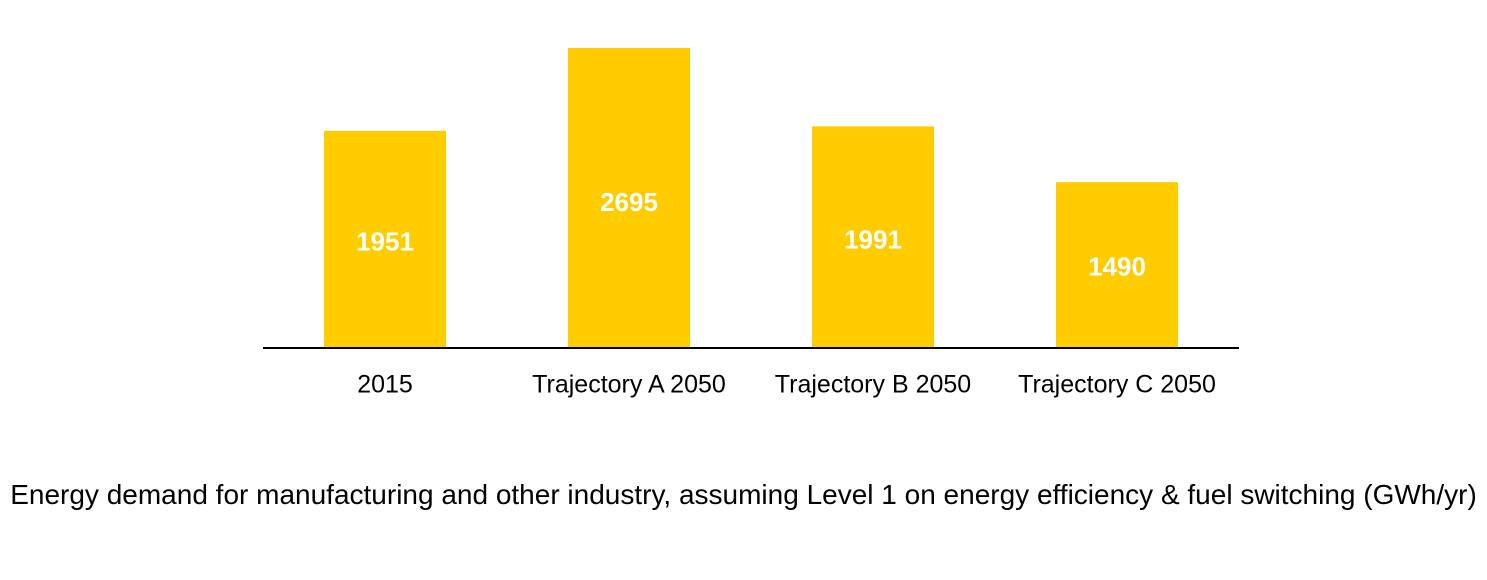 The width and height of the screenshot is (1487, 580). Describe the element at coordinates (385, 242) in the screenshot. I see `bar-value-label-0: 1951` at that location.